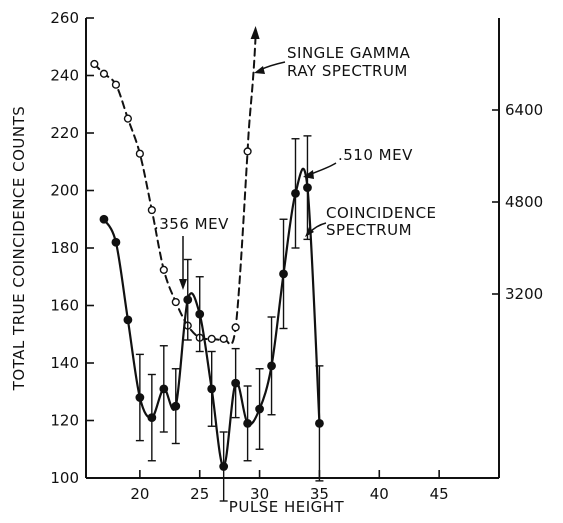 The image size is (563, 523). Describe the element at coordinates (64, 191) in the screenshot. I see `y-tick-label: 200` at that location.